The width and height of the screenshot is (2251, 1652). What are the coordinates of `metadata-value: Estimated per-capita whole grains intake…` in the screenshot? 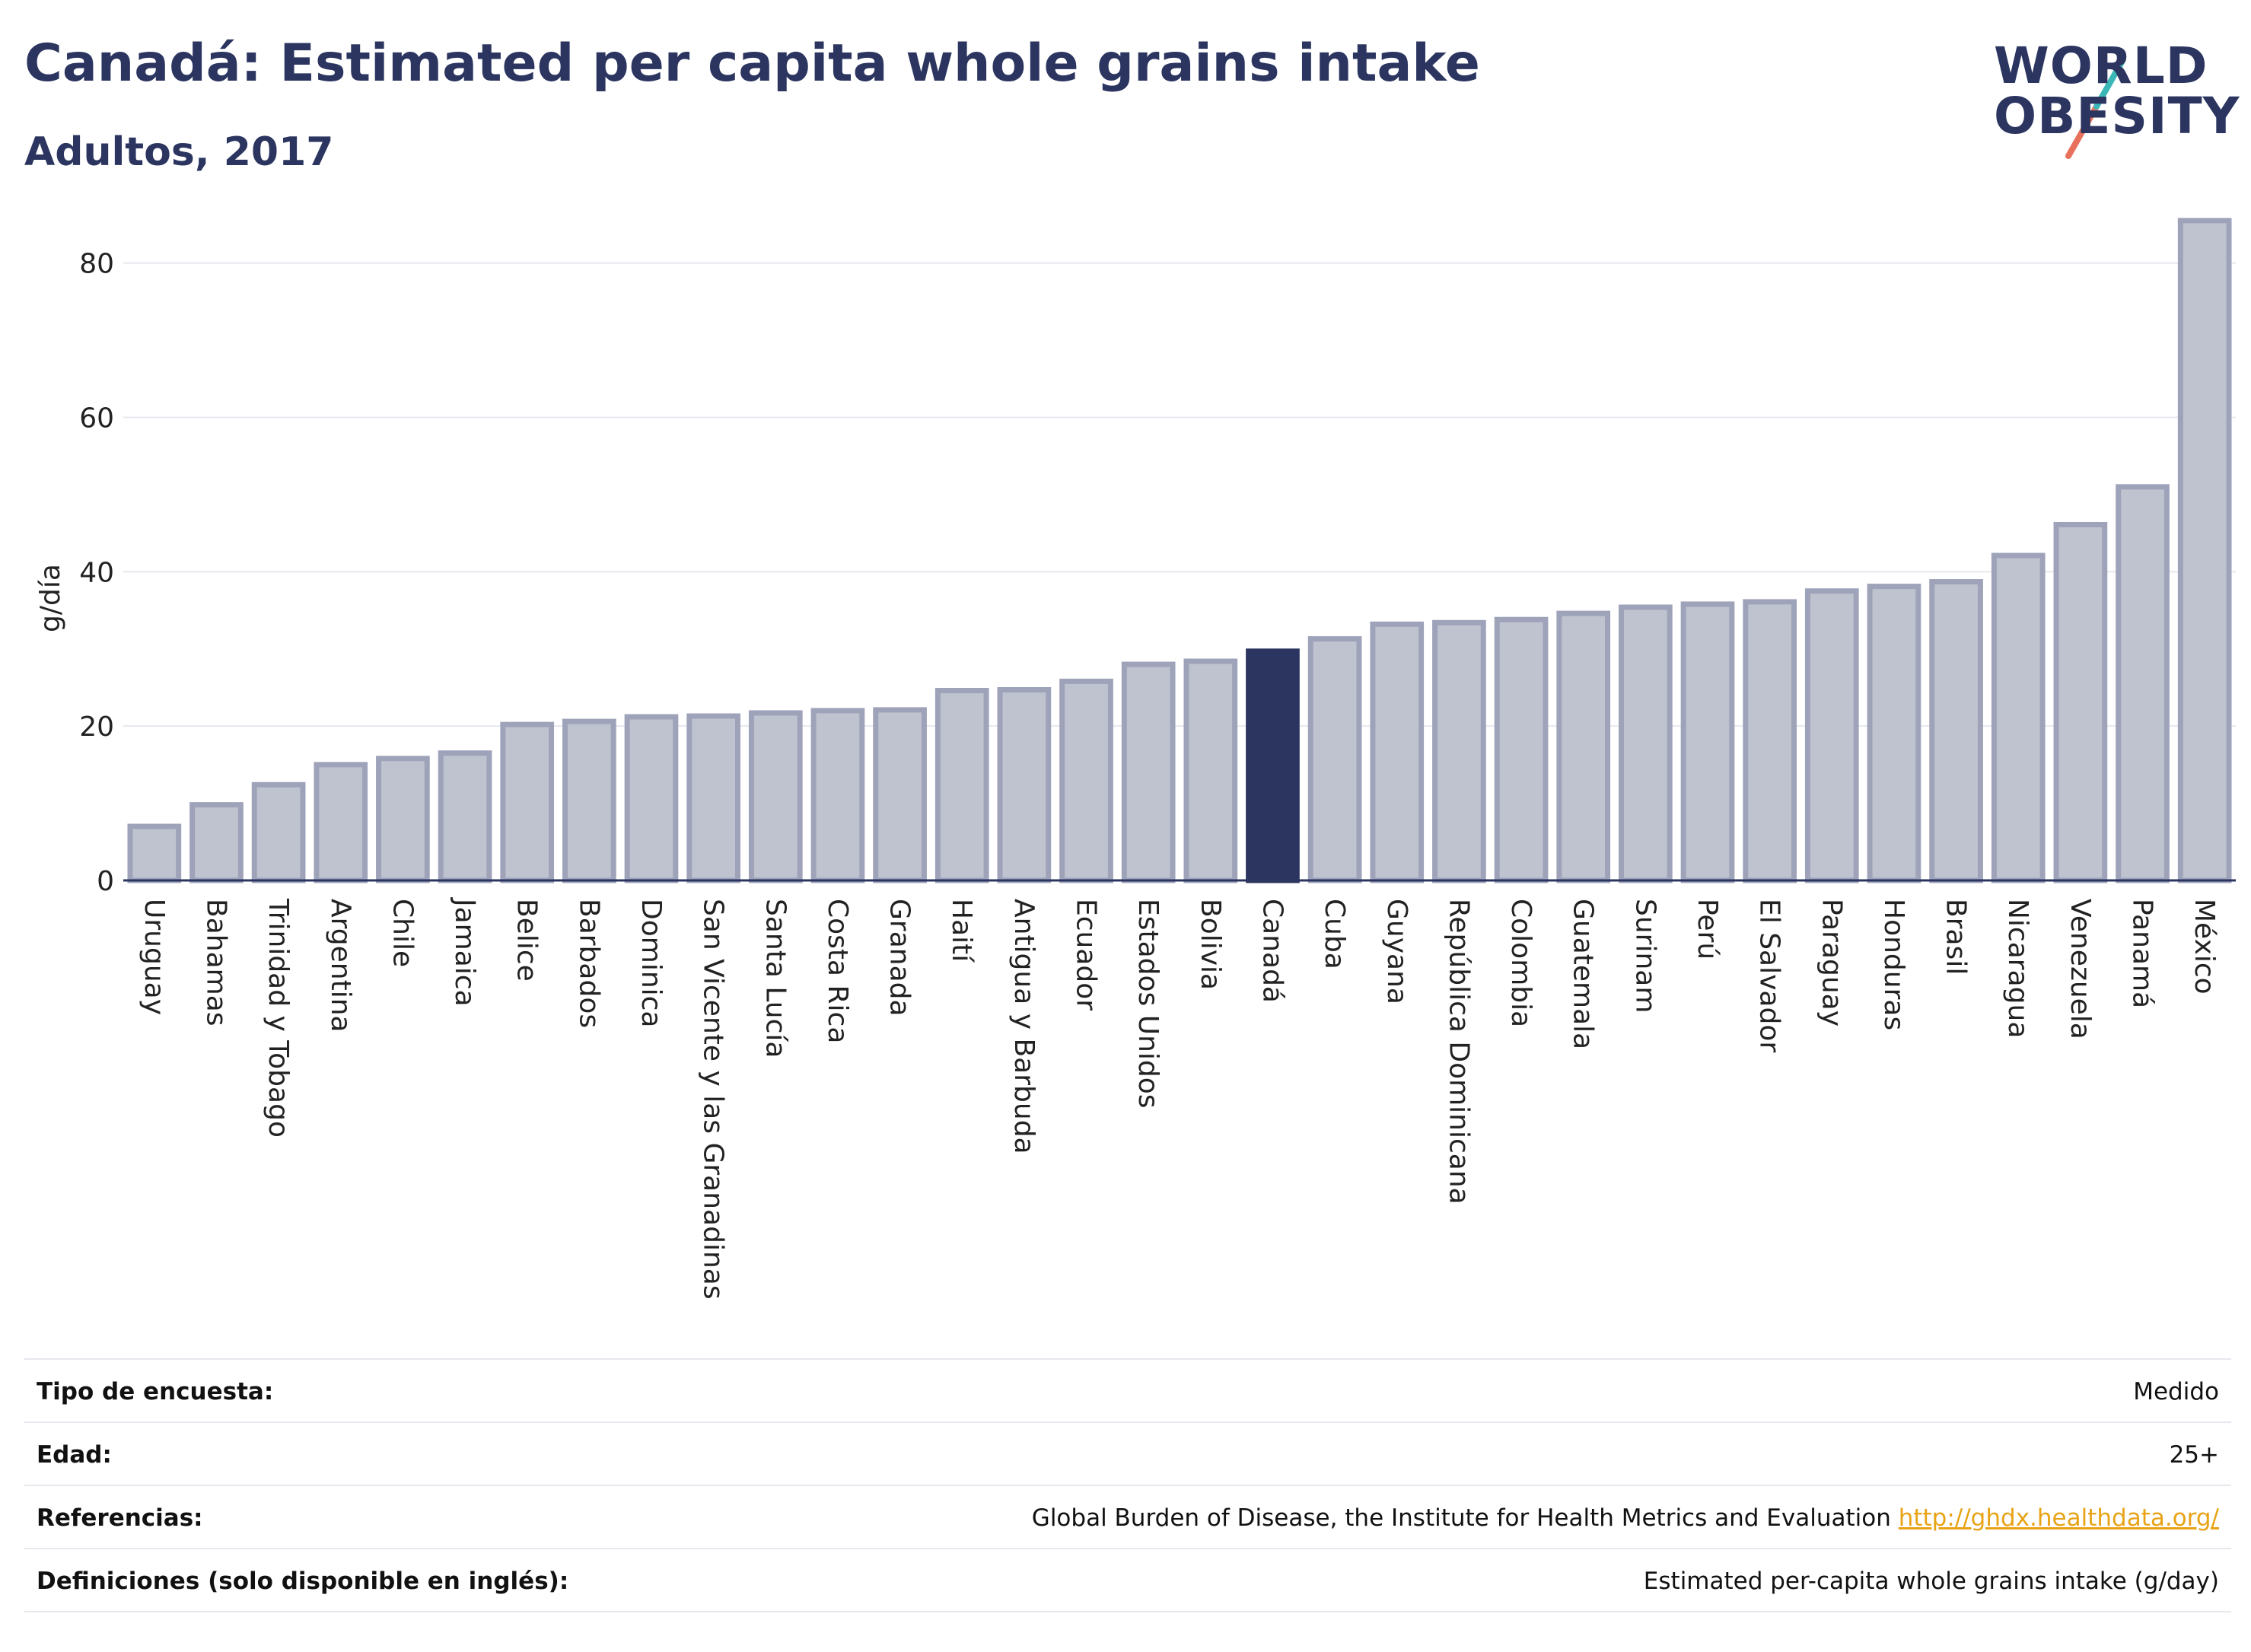 It's located at (1931, 1581).